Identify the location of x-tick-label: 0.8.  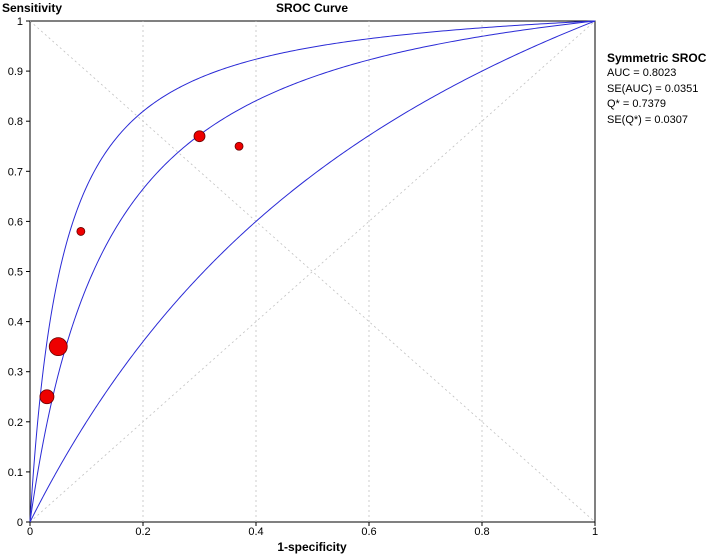
(481, 532).